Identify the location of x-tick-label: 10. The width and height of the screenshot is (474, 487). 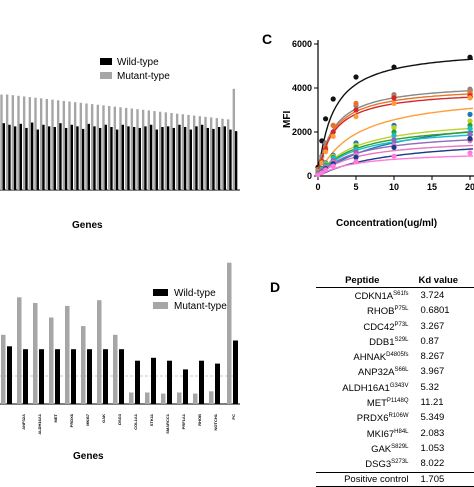
(394, 187).